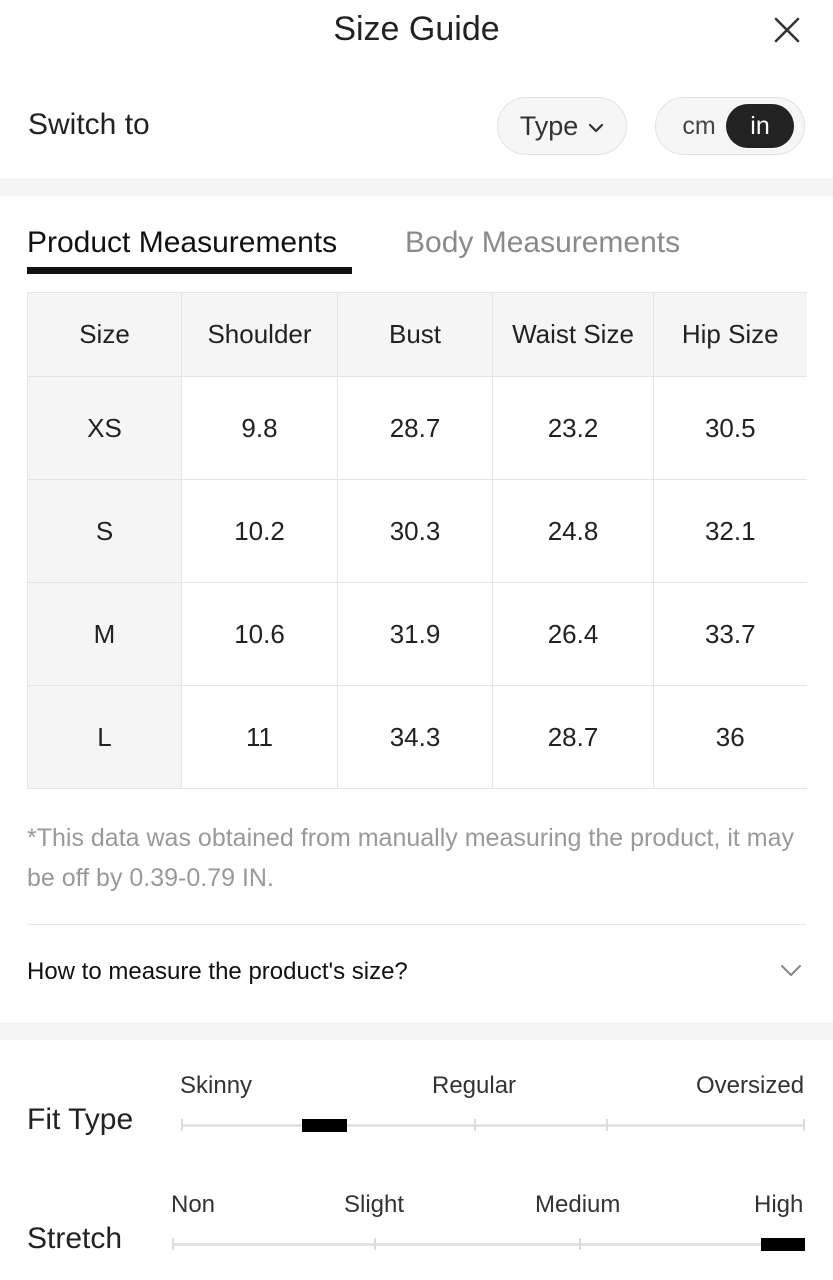 The height and width of the screenshot is (1280, 833). What do you see at coordinates (416, 125) in the screenshot?
I see `switch-row: Switch to Type cm in` at bounding box center [416, 125].